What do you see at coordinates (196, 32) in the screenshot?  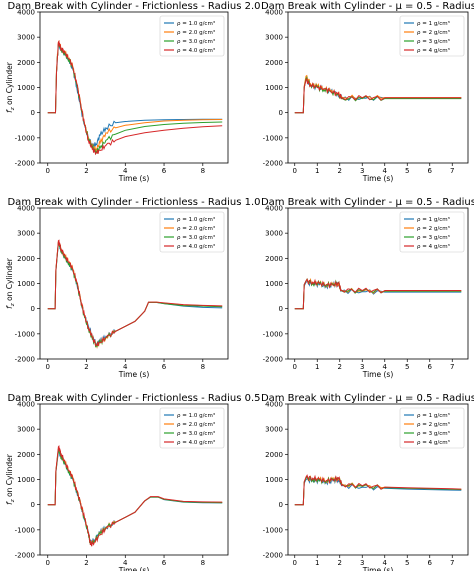 I see `legend-label: ρ = 2.0 g/cm³` at bounding box center [196, 32].